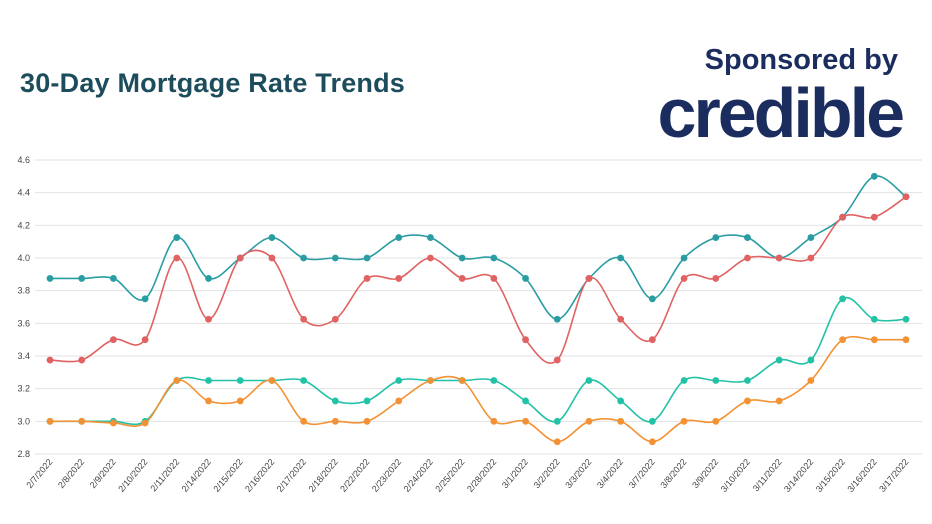  What do you see at coordinates (23, 454) in the screenshot?
I see `y-tick-label: 2.8` at bounding box center [23, 454].